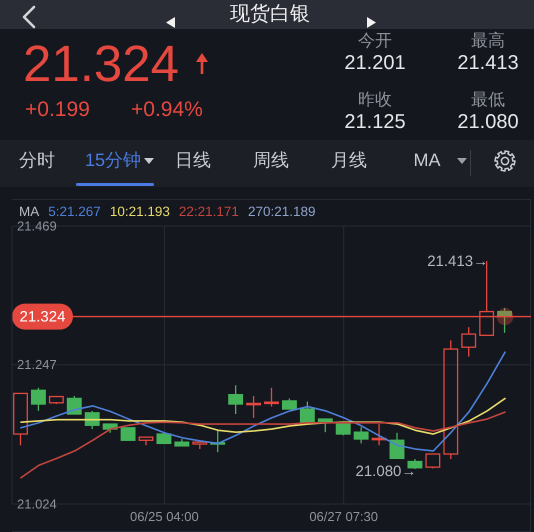 This screenshot has width=534, height=532. What do you see at coordinates (386, 471) in the screenshot?
I see `annotation: 21.080→` at bounding box center [386, 471].